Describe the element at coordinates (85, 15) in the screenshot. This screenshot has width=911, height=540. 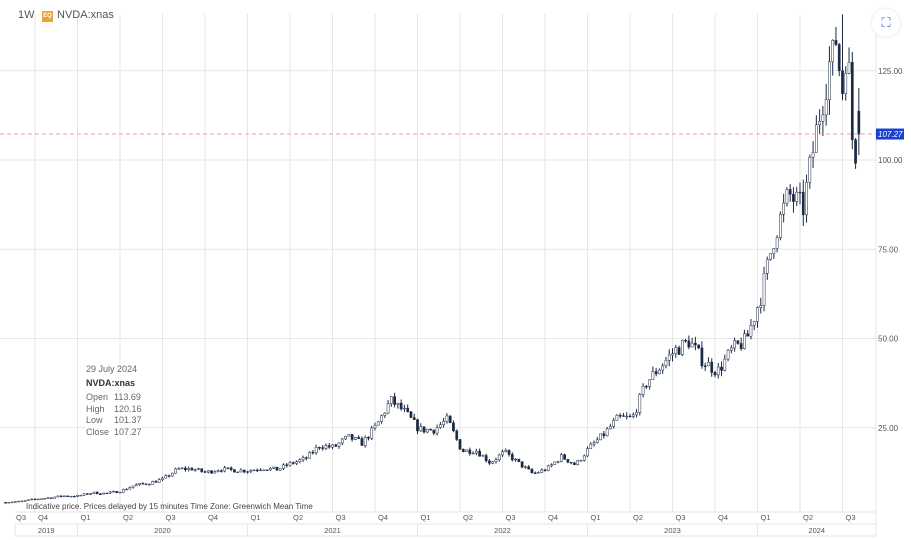
I see `symbol-label: NVDA:xnas` at that location.